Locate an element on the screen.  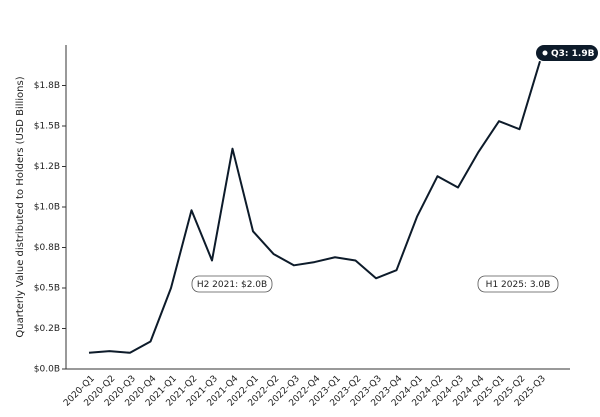
y-tick-label: $0.8B is located at coordinates (47, 248).